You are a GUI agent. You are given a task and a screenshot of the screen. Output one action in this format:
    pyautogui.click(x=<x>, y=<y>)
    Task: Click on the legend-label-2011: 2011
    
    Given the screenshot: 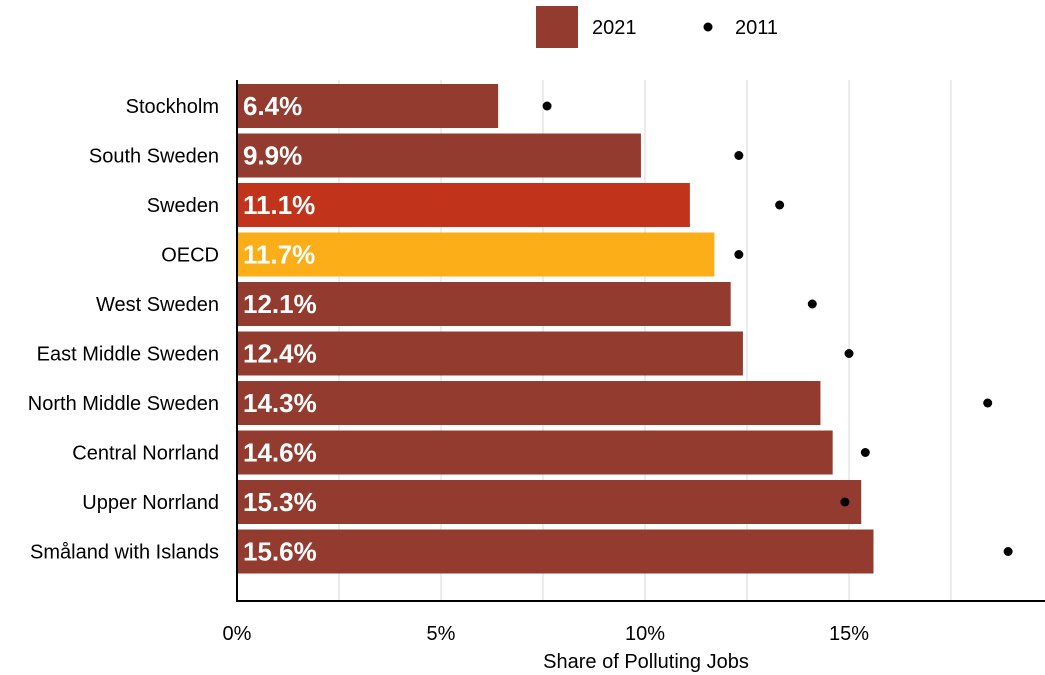 What is the action you would take?
    pyautogui.click(x=756, y=28)
    